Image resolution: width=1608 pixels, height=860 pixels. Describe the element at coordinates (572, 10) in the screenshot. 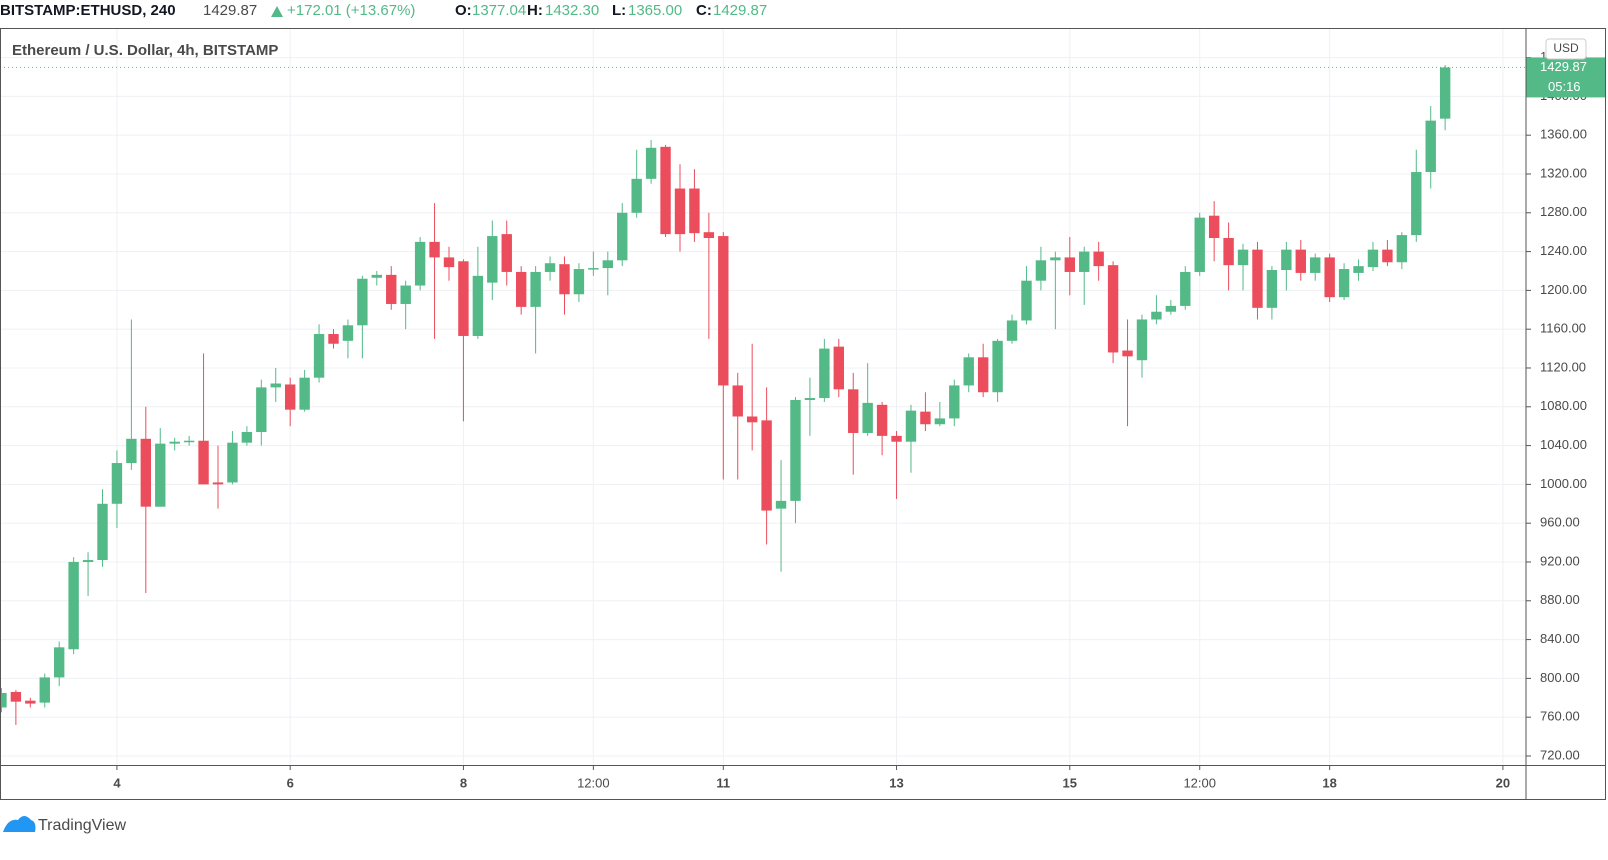

I see `high-value: 1432.30` at that location.